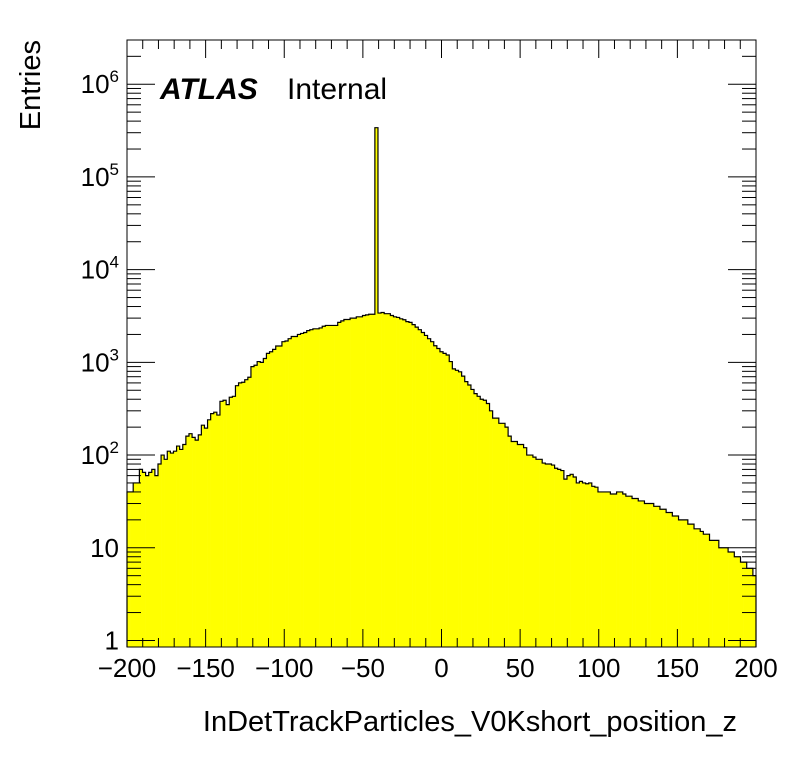 The image size is (796, 772). Describe the element at coordinates (284, 668) in the screenshot. I see `x-tick-label: −100` at that location.